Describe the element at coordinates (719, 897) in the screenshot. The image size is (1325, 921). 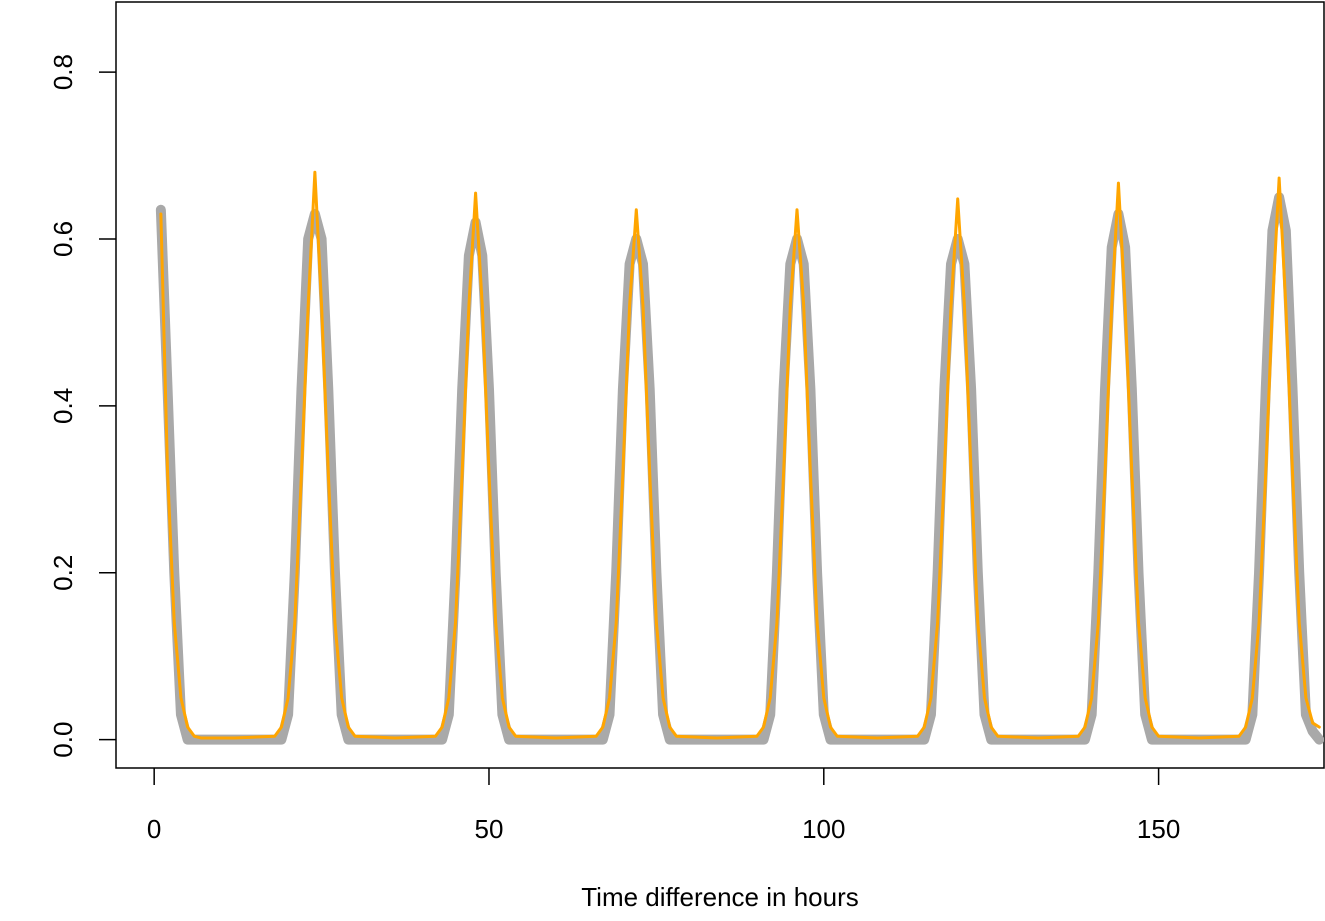
I see `x-axis-label: Time difference in hours` at that location.